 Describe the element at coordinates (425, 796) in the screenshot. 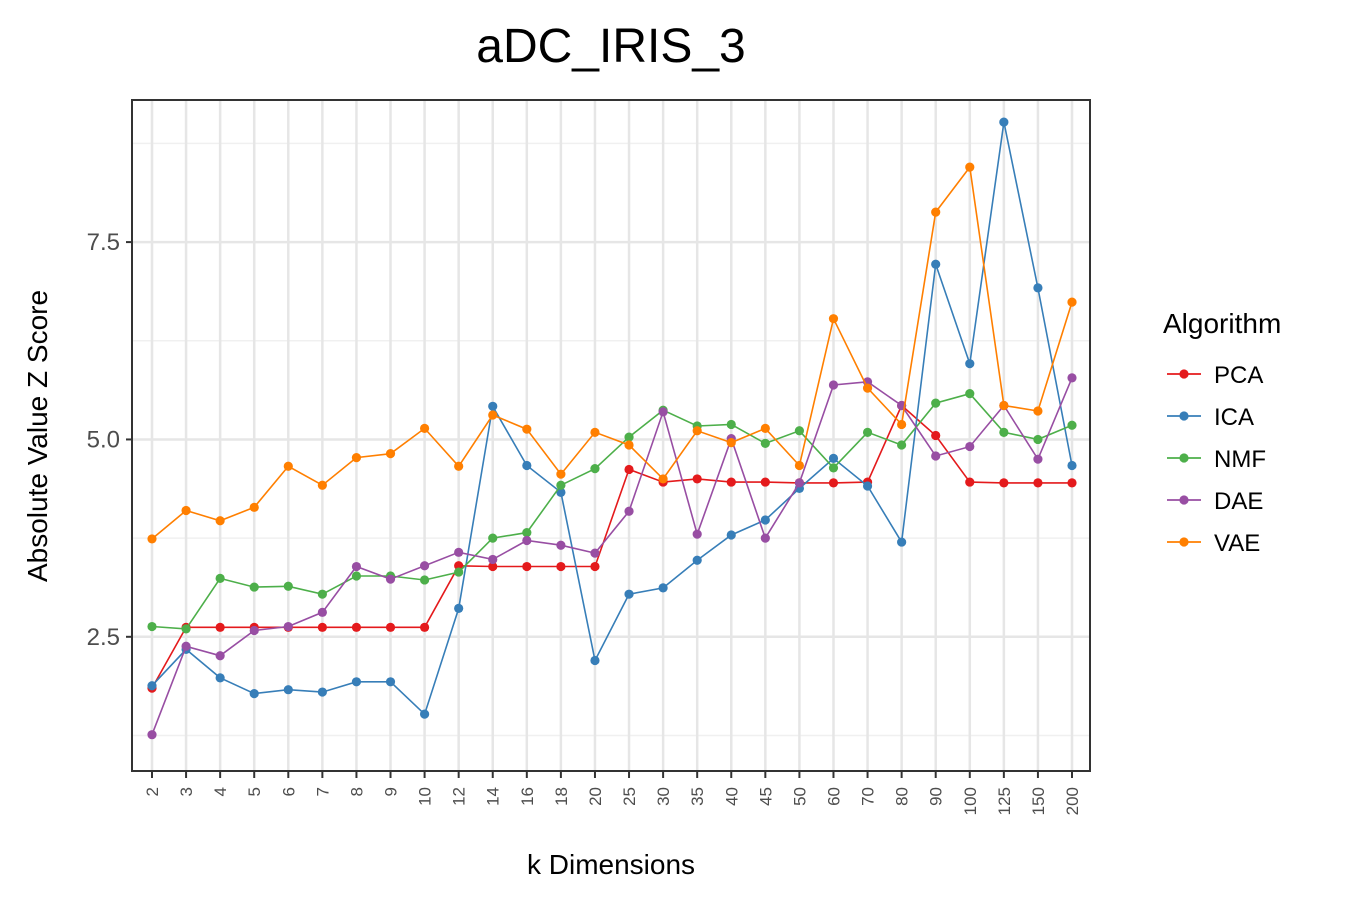

I see `x-tick-label: 10` at that location.